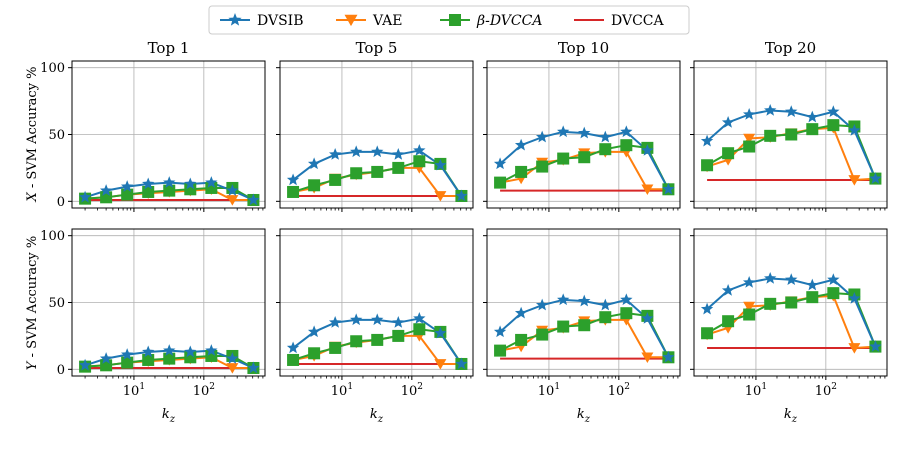  Describe the element at coordinates (32, 129) in the screenshot. I see `row-label-x-rest: - SVM Accuracy %` at that location.